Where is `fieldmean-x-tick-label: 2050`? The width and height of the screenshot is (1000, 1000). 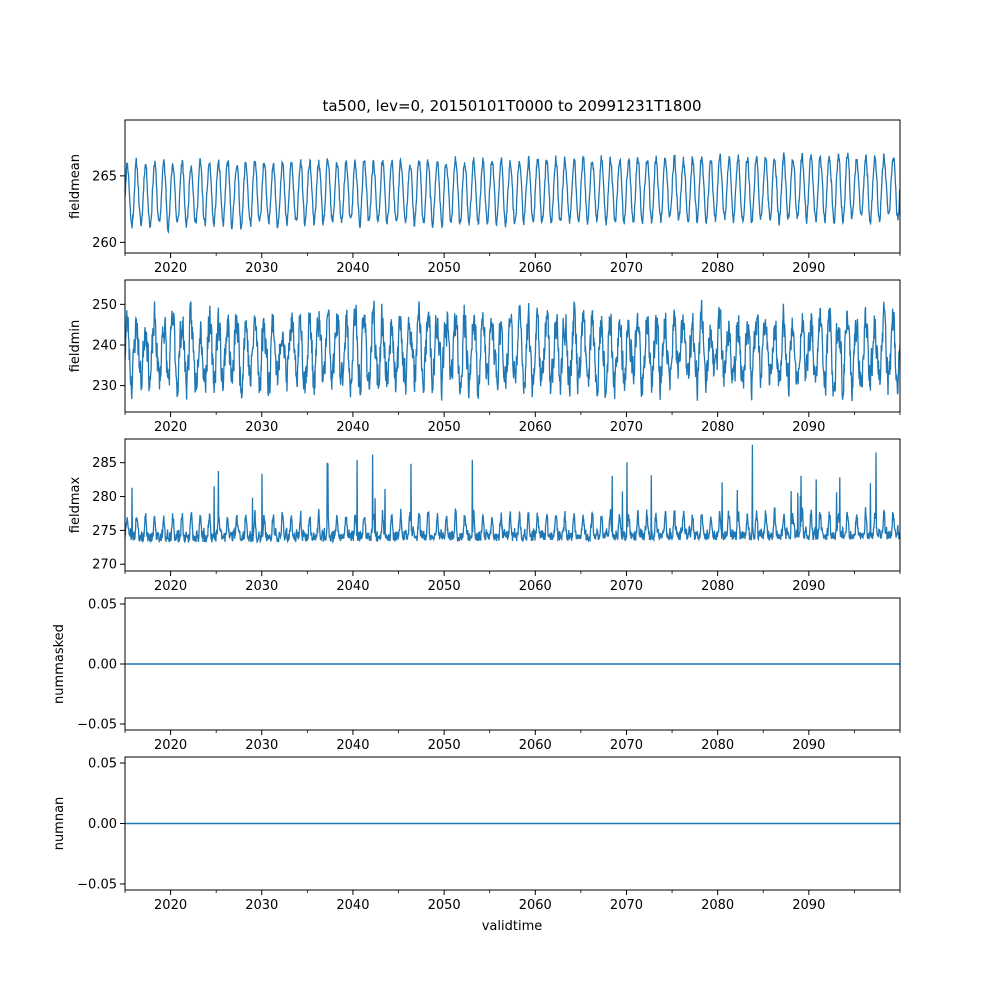
fieldmean-x-tick-label: 2050 is located at coordinates (444, 268).